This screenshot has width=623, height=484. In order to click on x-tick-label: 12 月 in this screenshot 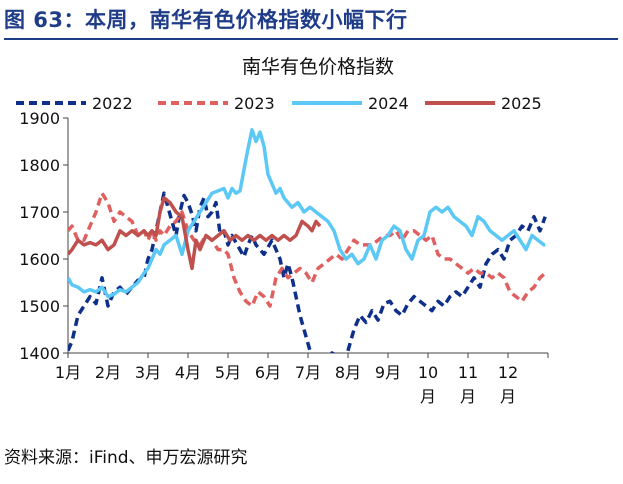, I will do `click(508, 384)`.